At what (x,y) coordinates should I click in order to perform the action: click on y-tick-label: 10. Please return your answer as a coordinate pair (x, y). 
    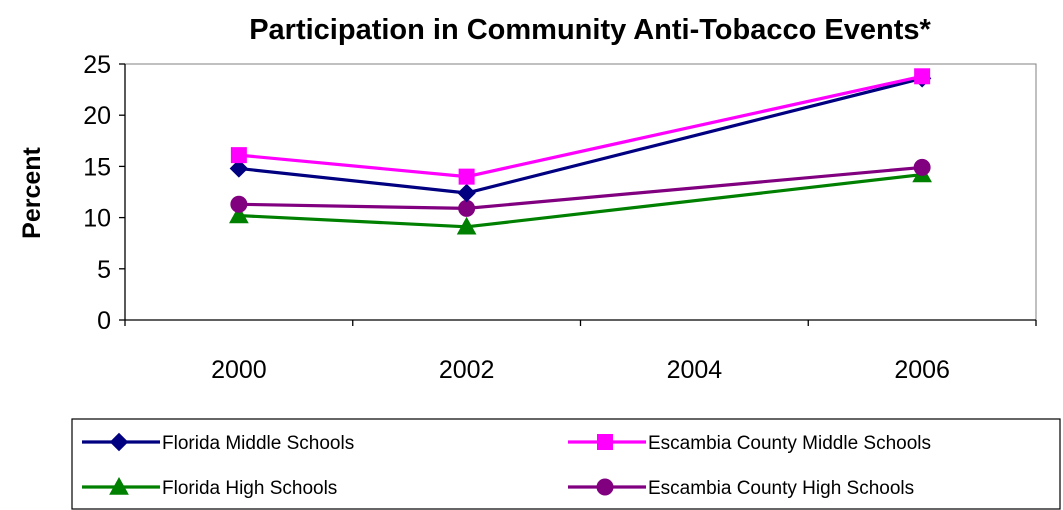
    Looking at the image, I should click on (97, 219).